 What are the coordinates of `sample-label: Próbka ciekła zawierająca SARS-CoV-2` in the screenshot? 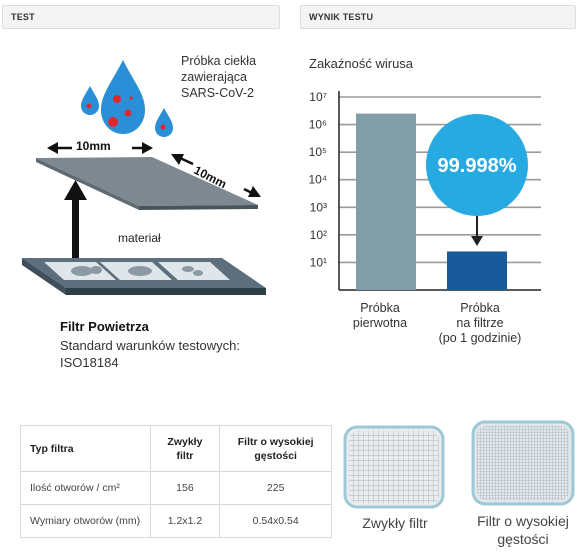 It's located at (218, 77).